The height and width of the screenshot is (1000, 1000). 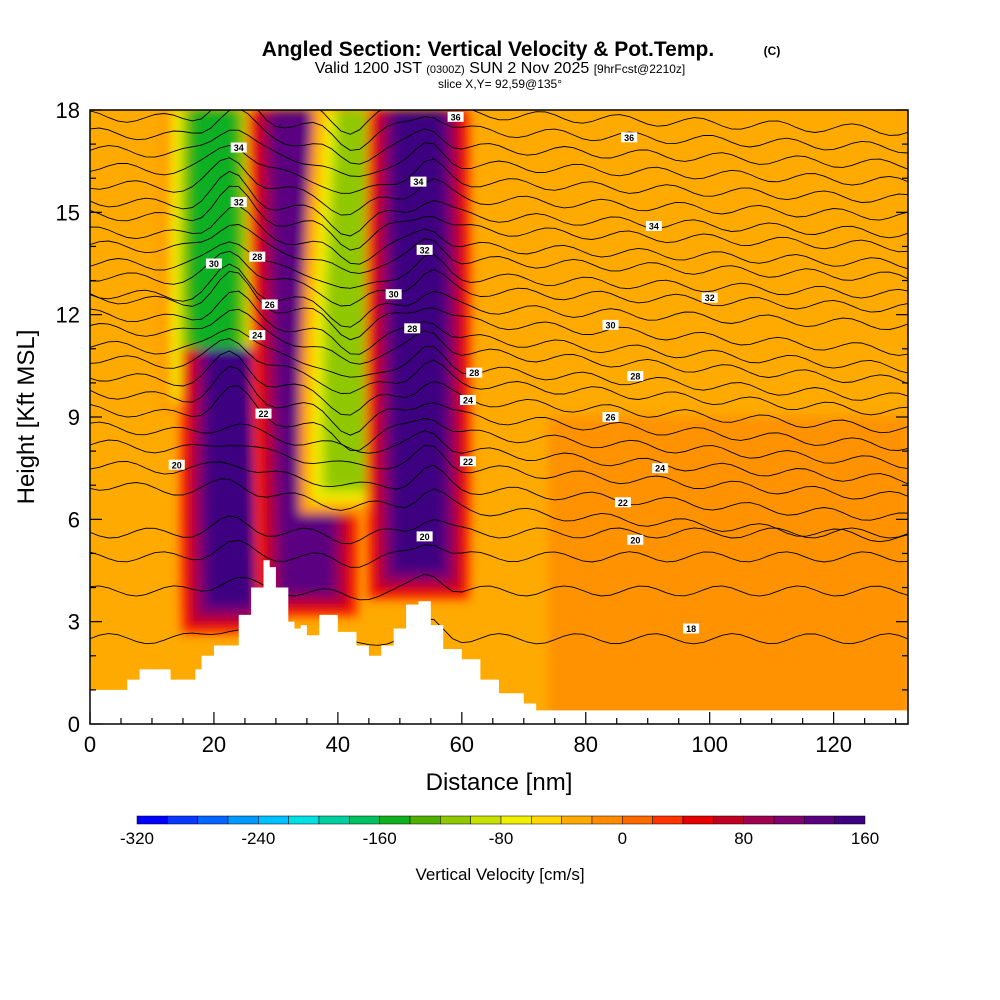 I want to click on x-tick-label: 0, so click(x=90, y=744).